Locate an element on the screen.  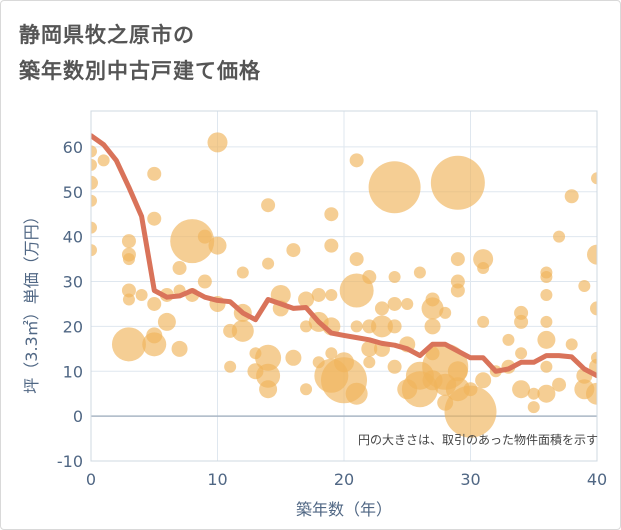
y-tick-label: 60 is located at coordinates (73, 147).